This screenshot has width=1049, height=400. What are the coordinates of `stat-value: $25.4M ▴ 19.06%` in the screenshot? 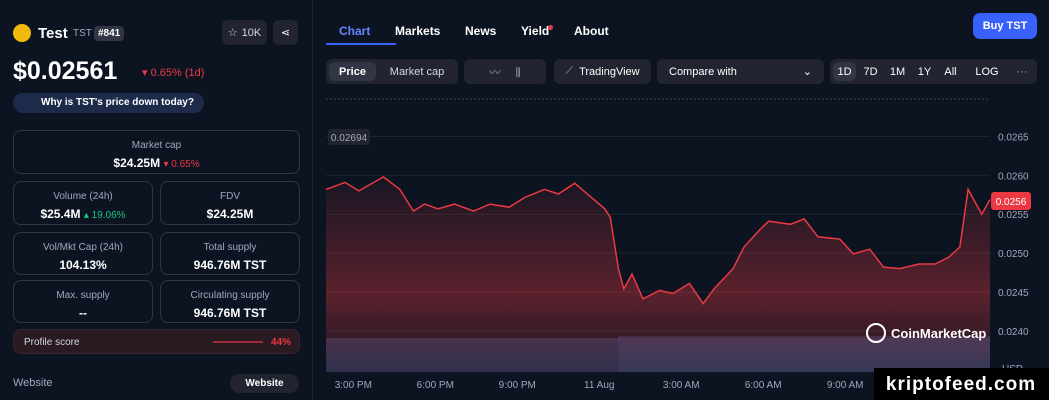 It's located at (83, 214).